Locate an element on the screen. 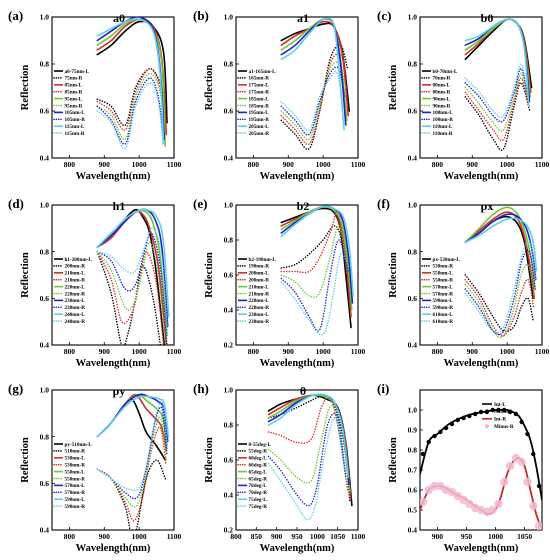 This screenshot has width=550, height=560. y-tick-label: 0.4 is located at coordinates (229, 310).